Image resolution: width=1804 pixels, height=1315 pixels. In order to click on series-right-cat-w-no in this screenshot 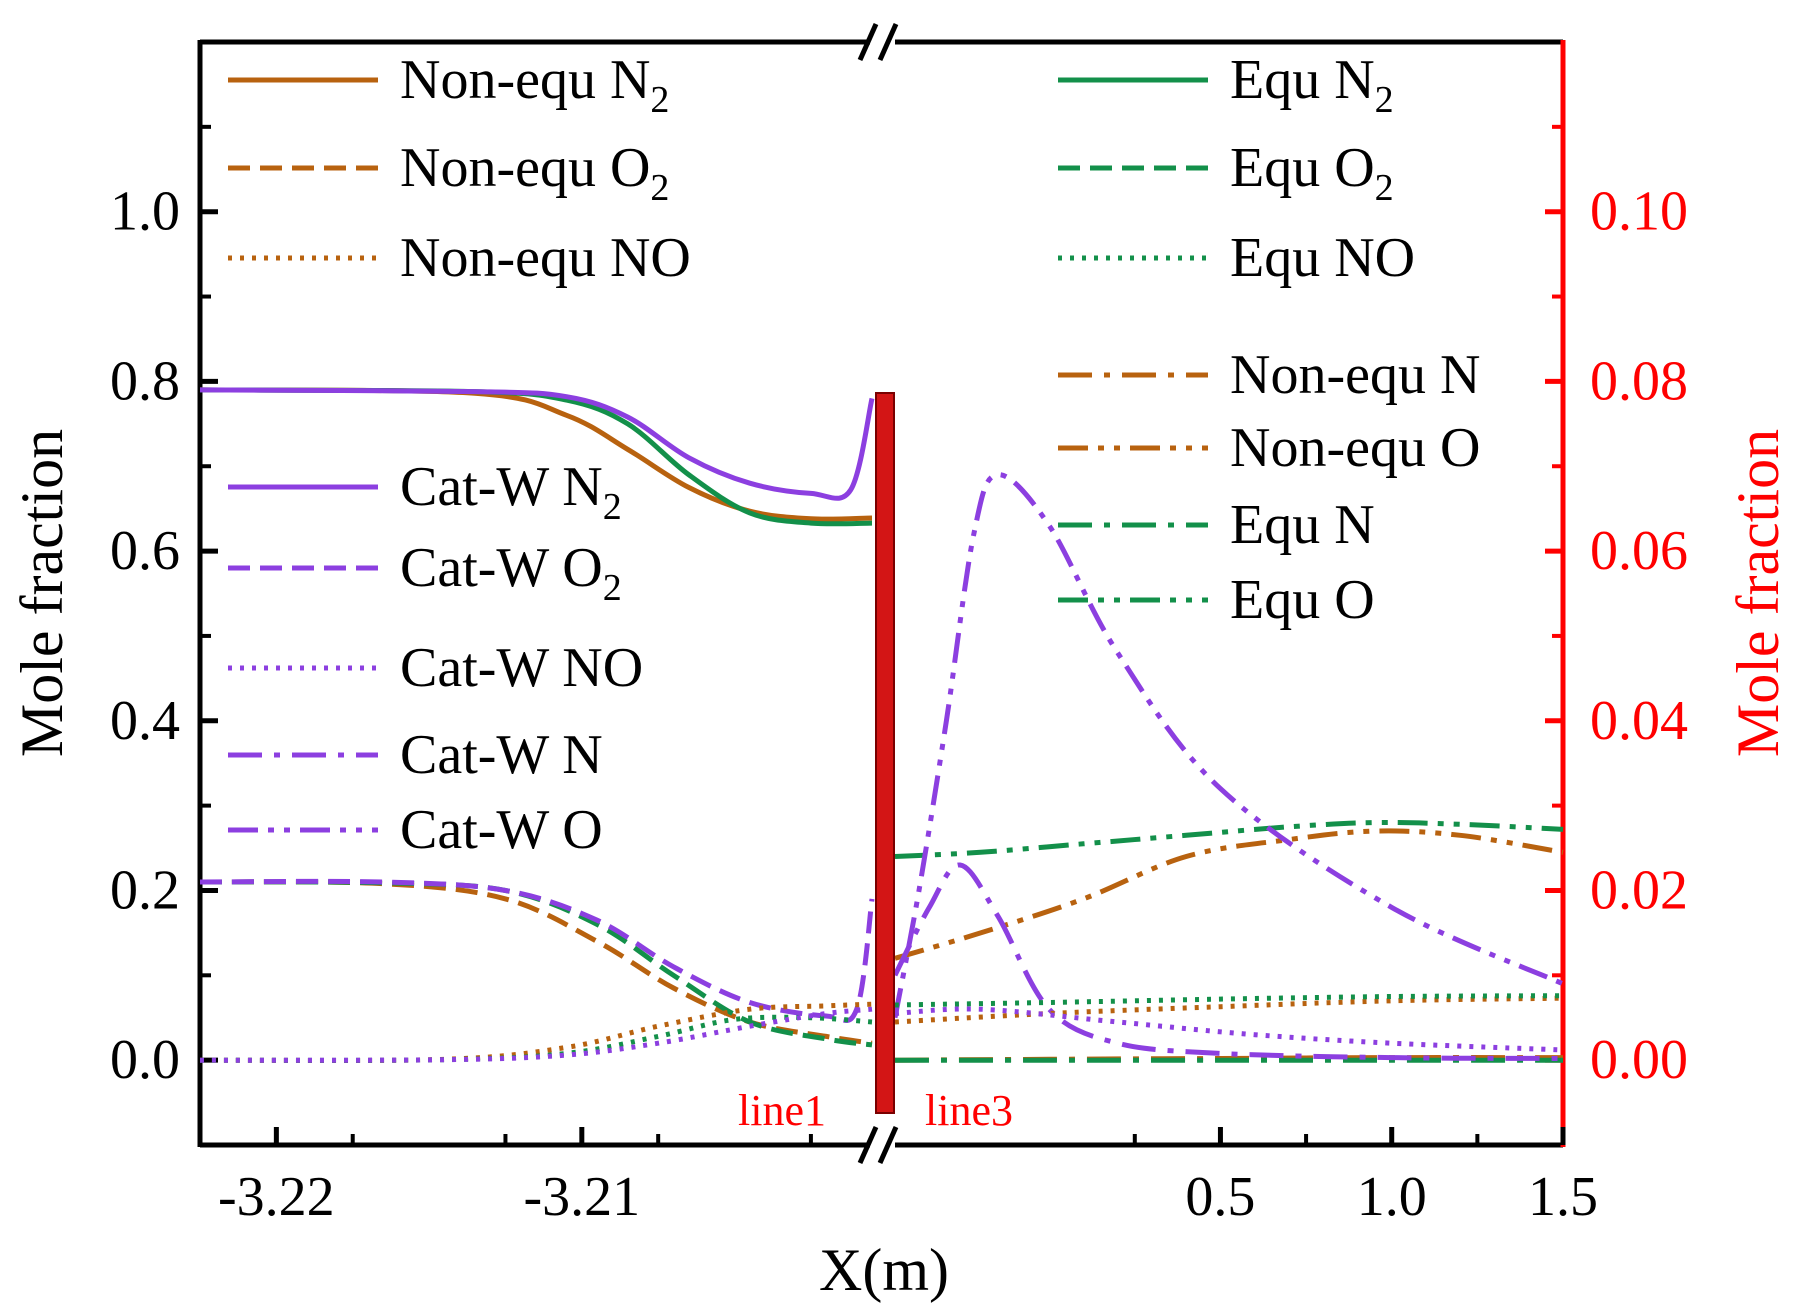, I will do `click(1229, 1029)`.